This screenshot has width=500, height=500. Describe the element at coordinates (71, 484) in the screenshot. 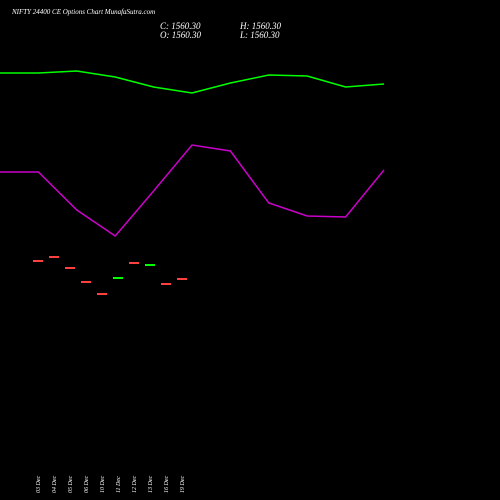

I see `x-tick-label: 05 Dec` at that location.